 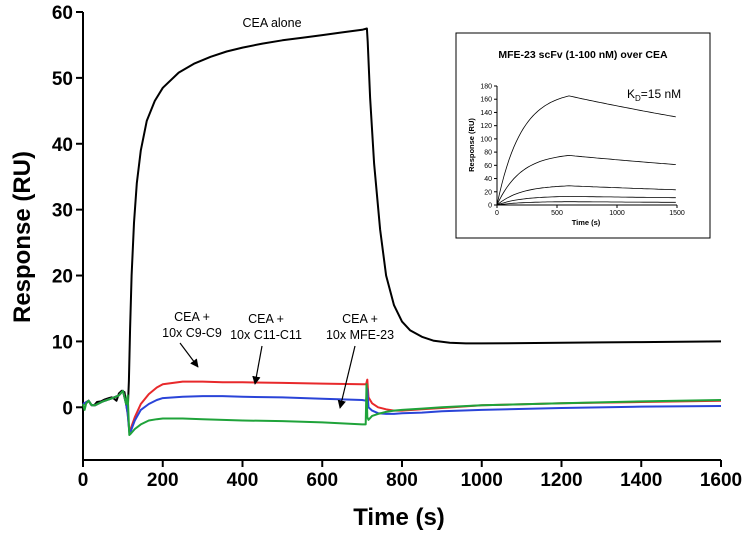 What do you see at coordinates (486, 100) in the screenshot?
I see `inset-y-tick-label: 160` at bounding box center [486, 100].